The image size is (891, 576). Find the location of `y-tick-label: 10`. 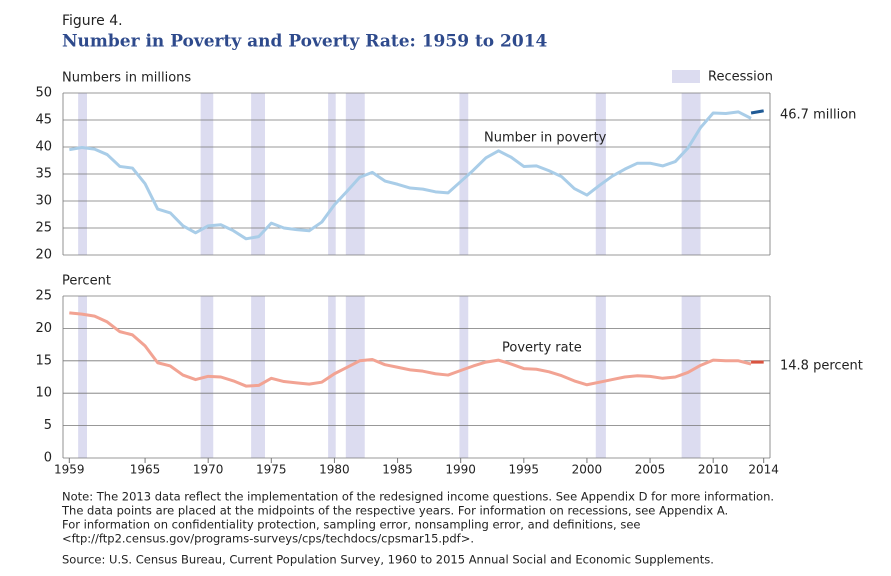

y-tick-label: 10 is located at coordinates (43, 393).